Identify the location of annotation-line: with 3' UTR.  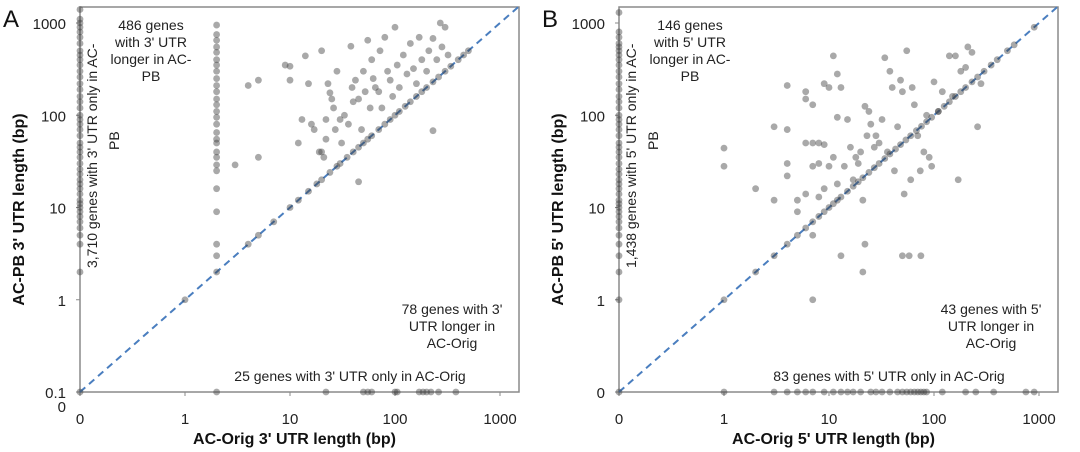
(150, 42).